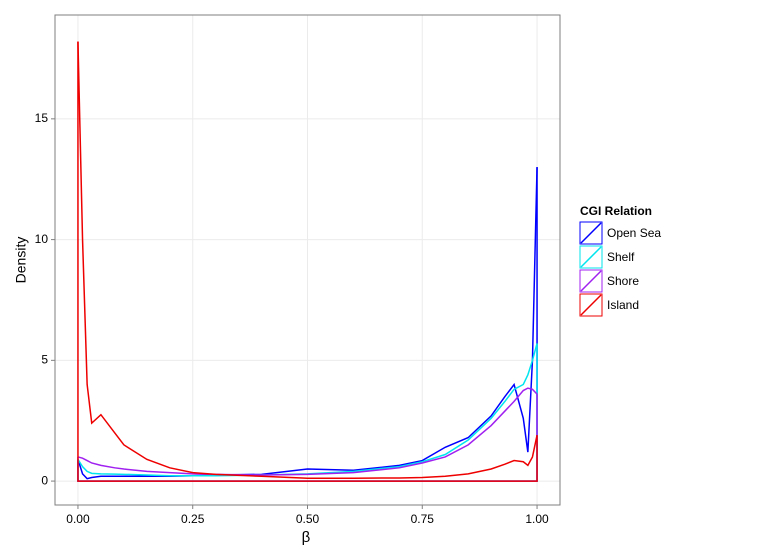  What do you see at coordinates (423, 519) in the screenshot?
I see `x-tick-label: 0.75` at bounding box center [423, 519].